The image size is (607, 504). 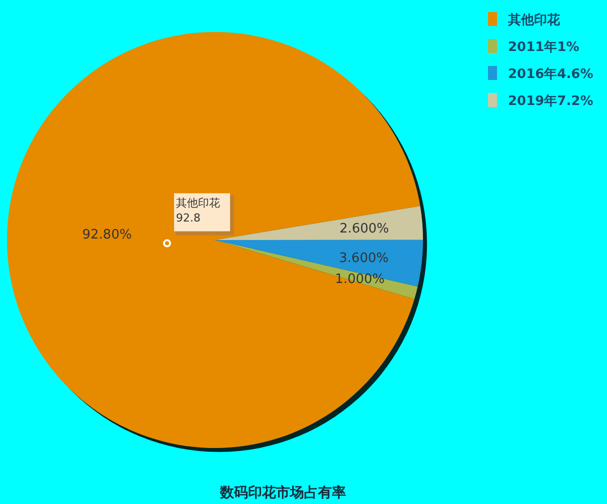 I want to click on legend-label: 2011年1%, so click(x=544, y=47).